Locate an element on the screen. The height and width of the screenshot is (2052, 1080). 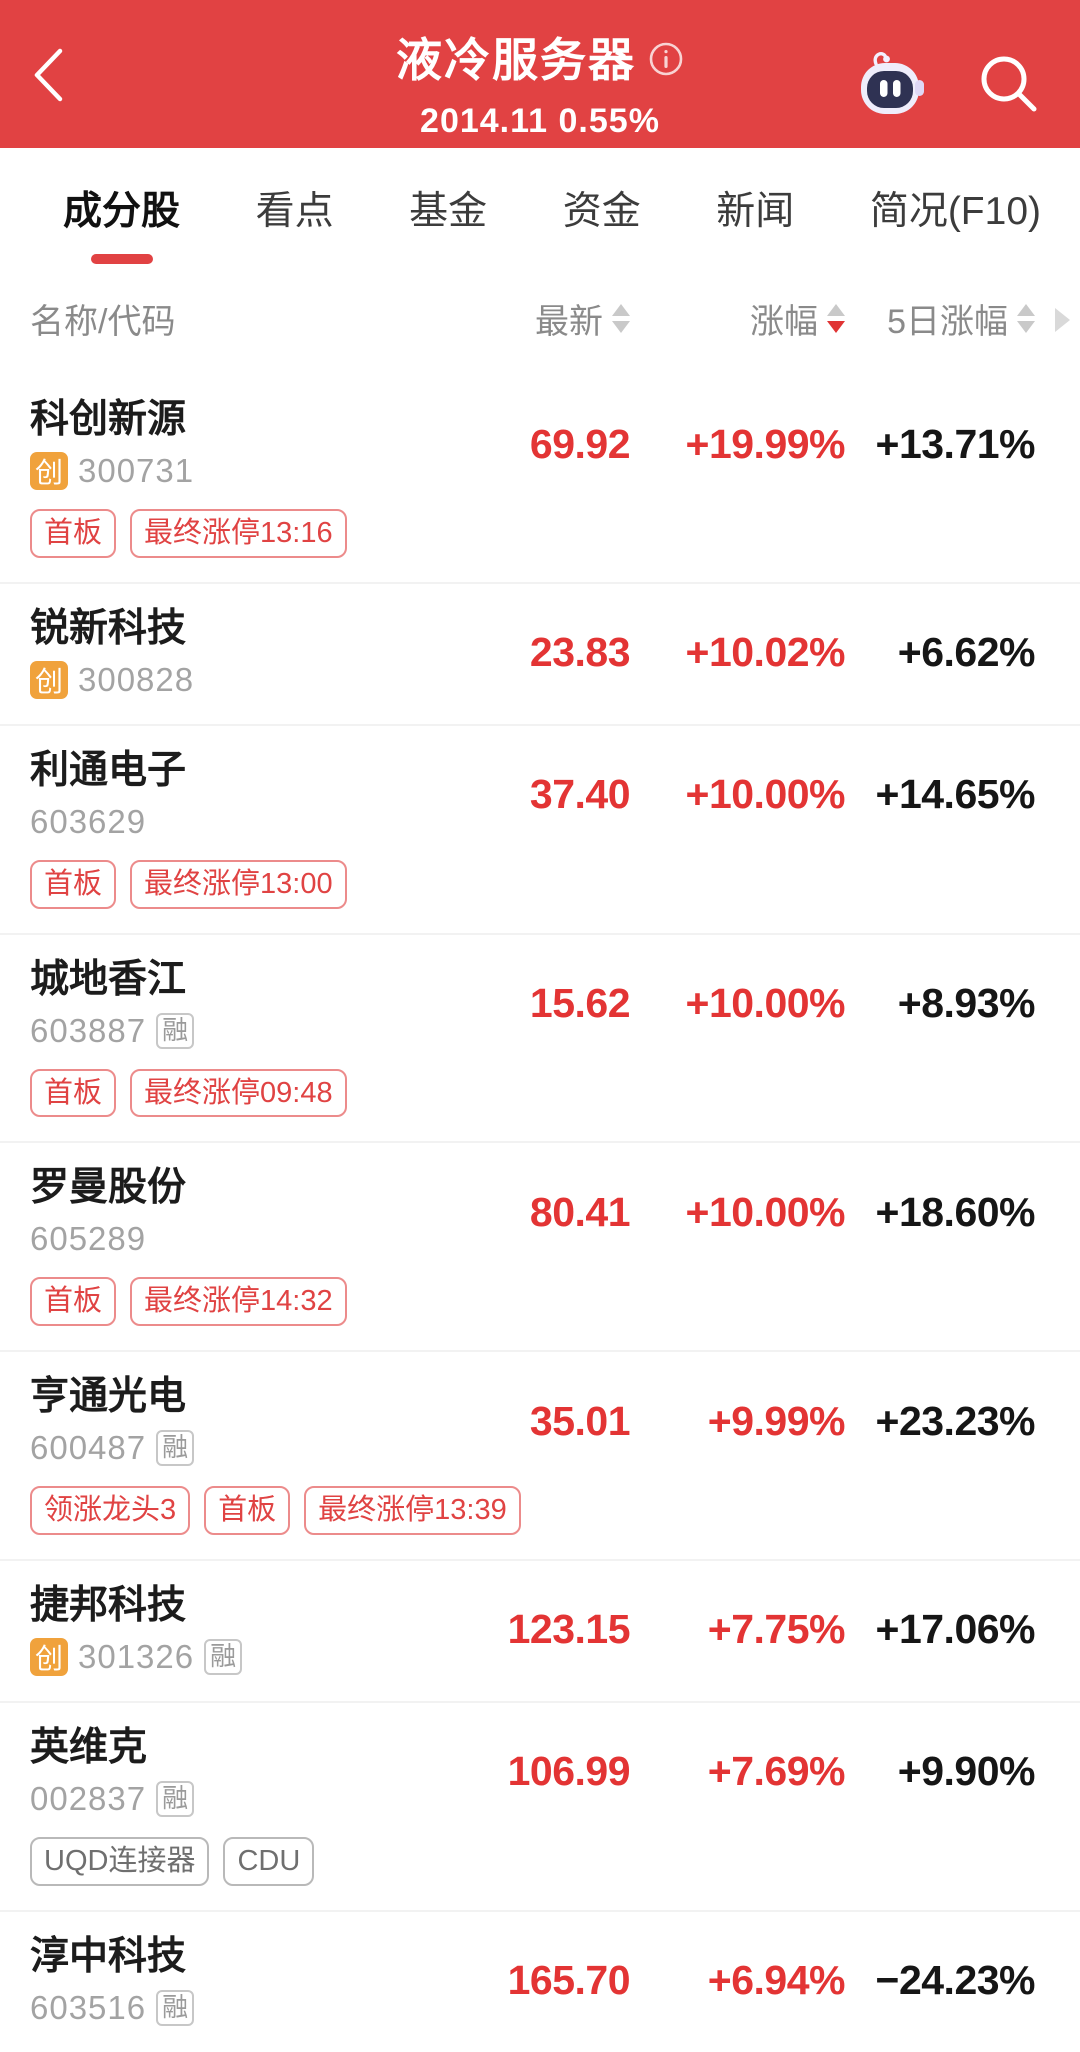
change-percent: +19.99% is located at coordinates (765, 443).